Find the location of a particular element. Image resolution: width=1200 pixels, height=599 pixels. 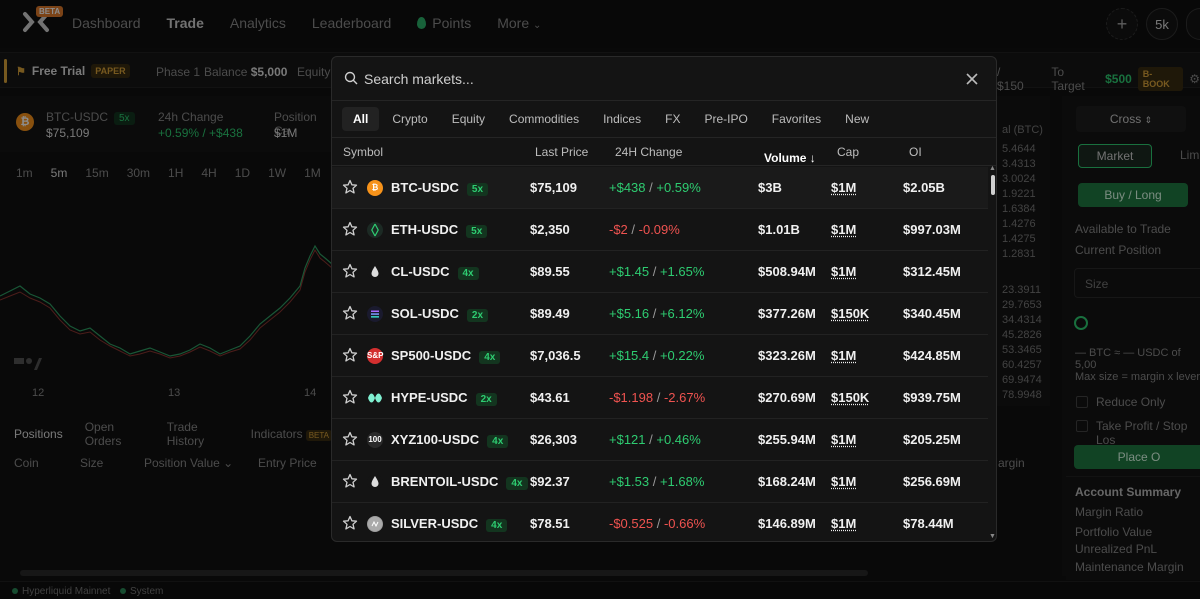

market-symbol: BTC-USDC 5x is located at coordinates (90, 117).